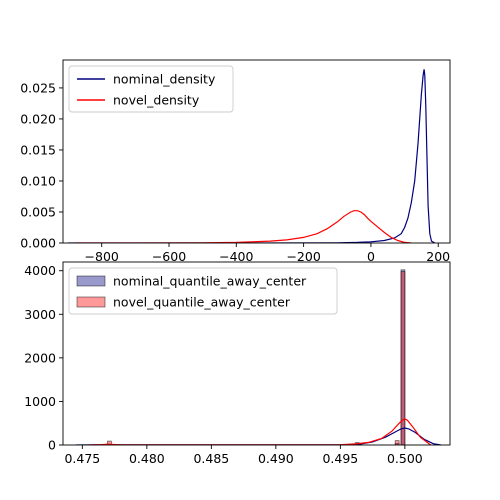 The height and width of the screenshot is (500, 500). Describe the element at coordinates (38, 118) in the screenshot. I see `y-tick-label: 0.020` at that location.